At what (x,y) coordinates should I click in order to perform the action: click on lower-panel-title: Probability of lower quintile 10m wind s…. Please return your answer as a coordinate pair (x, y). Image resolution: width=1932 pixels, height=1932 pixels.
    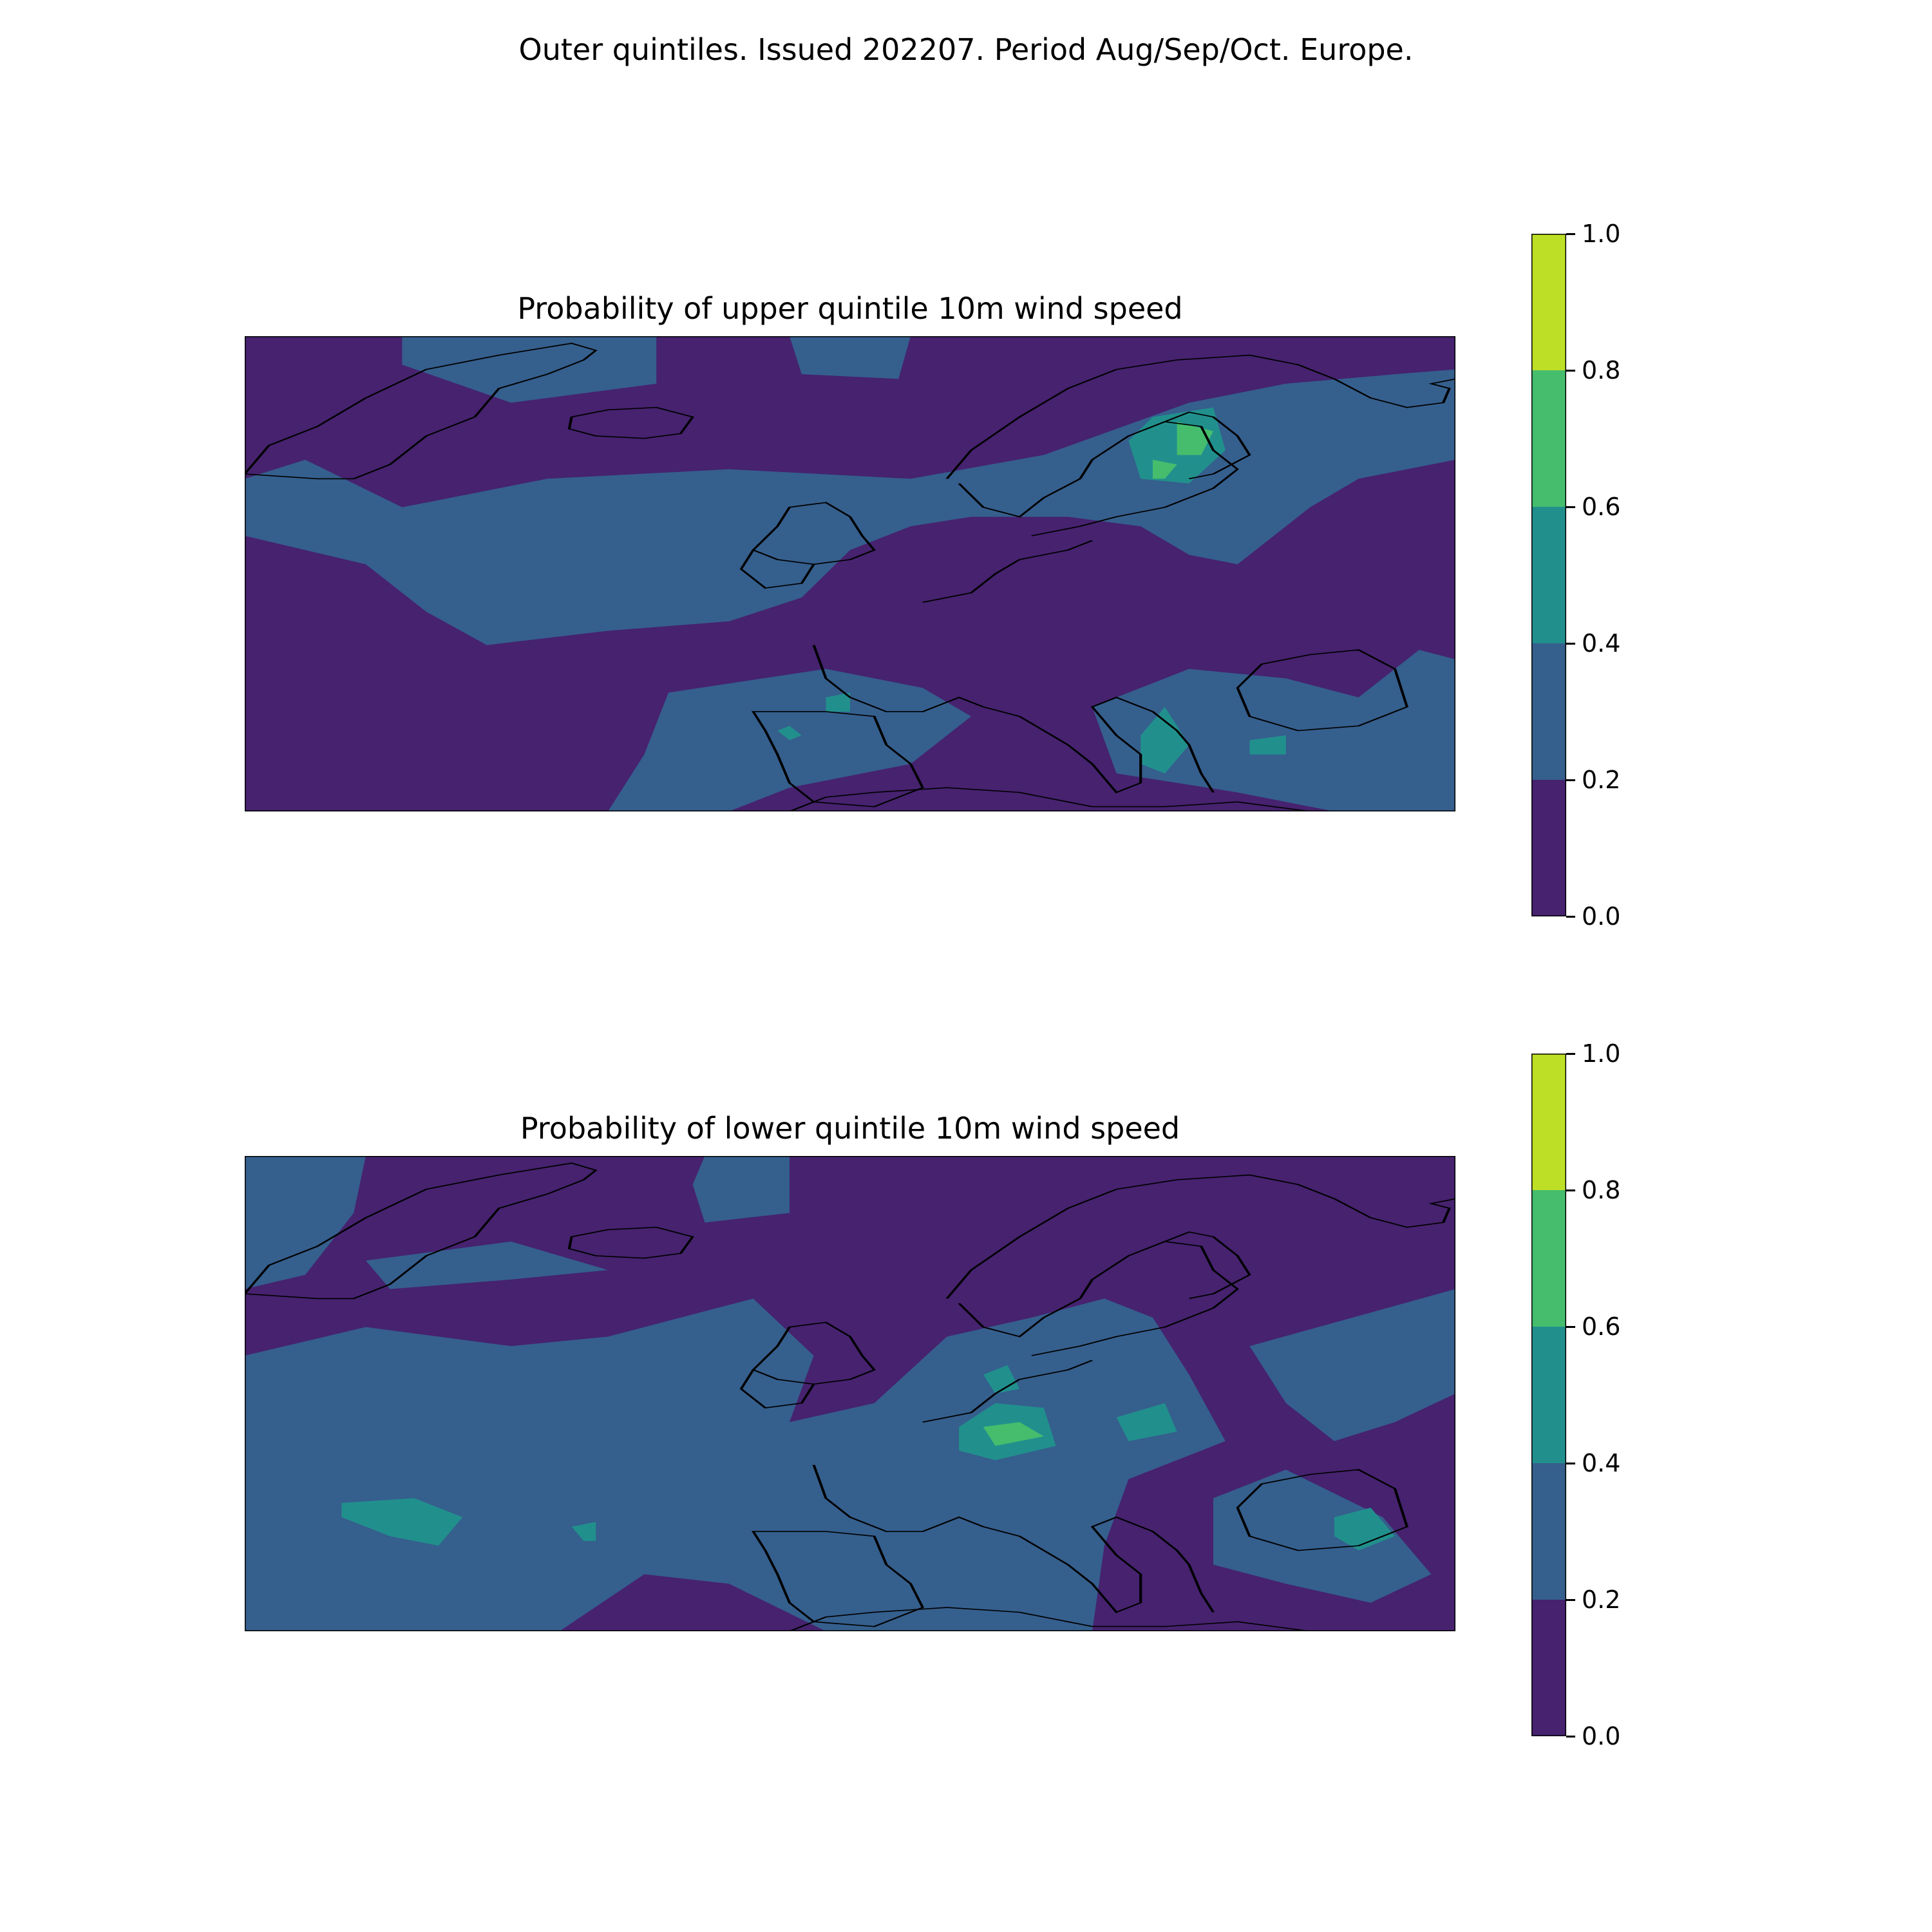
    Looking at the image, I should click on (850, 1128).